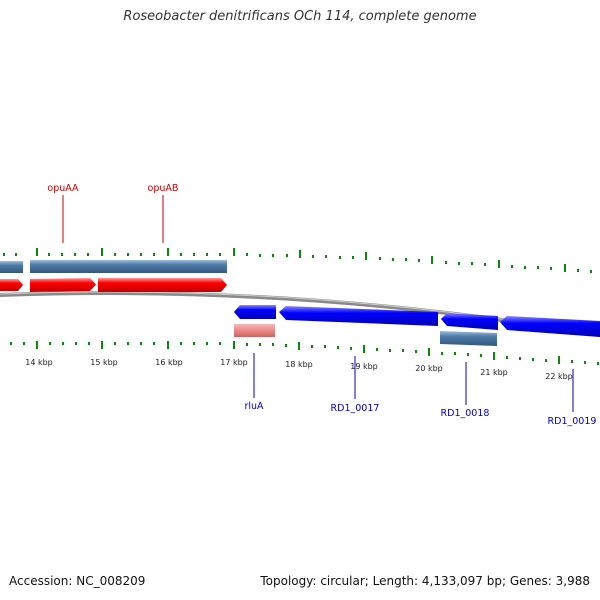 The image size is (600, 600). Describe the element at coordinates (420, 390) in the screenshot. I see `reverse-gene-labels: rluA RD1_0017 RD1_0018 RD1_0019` at that location.